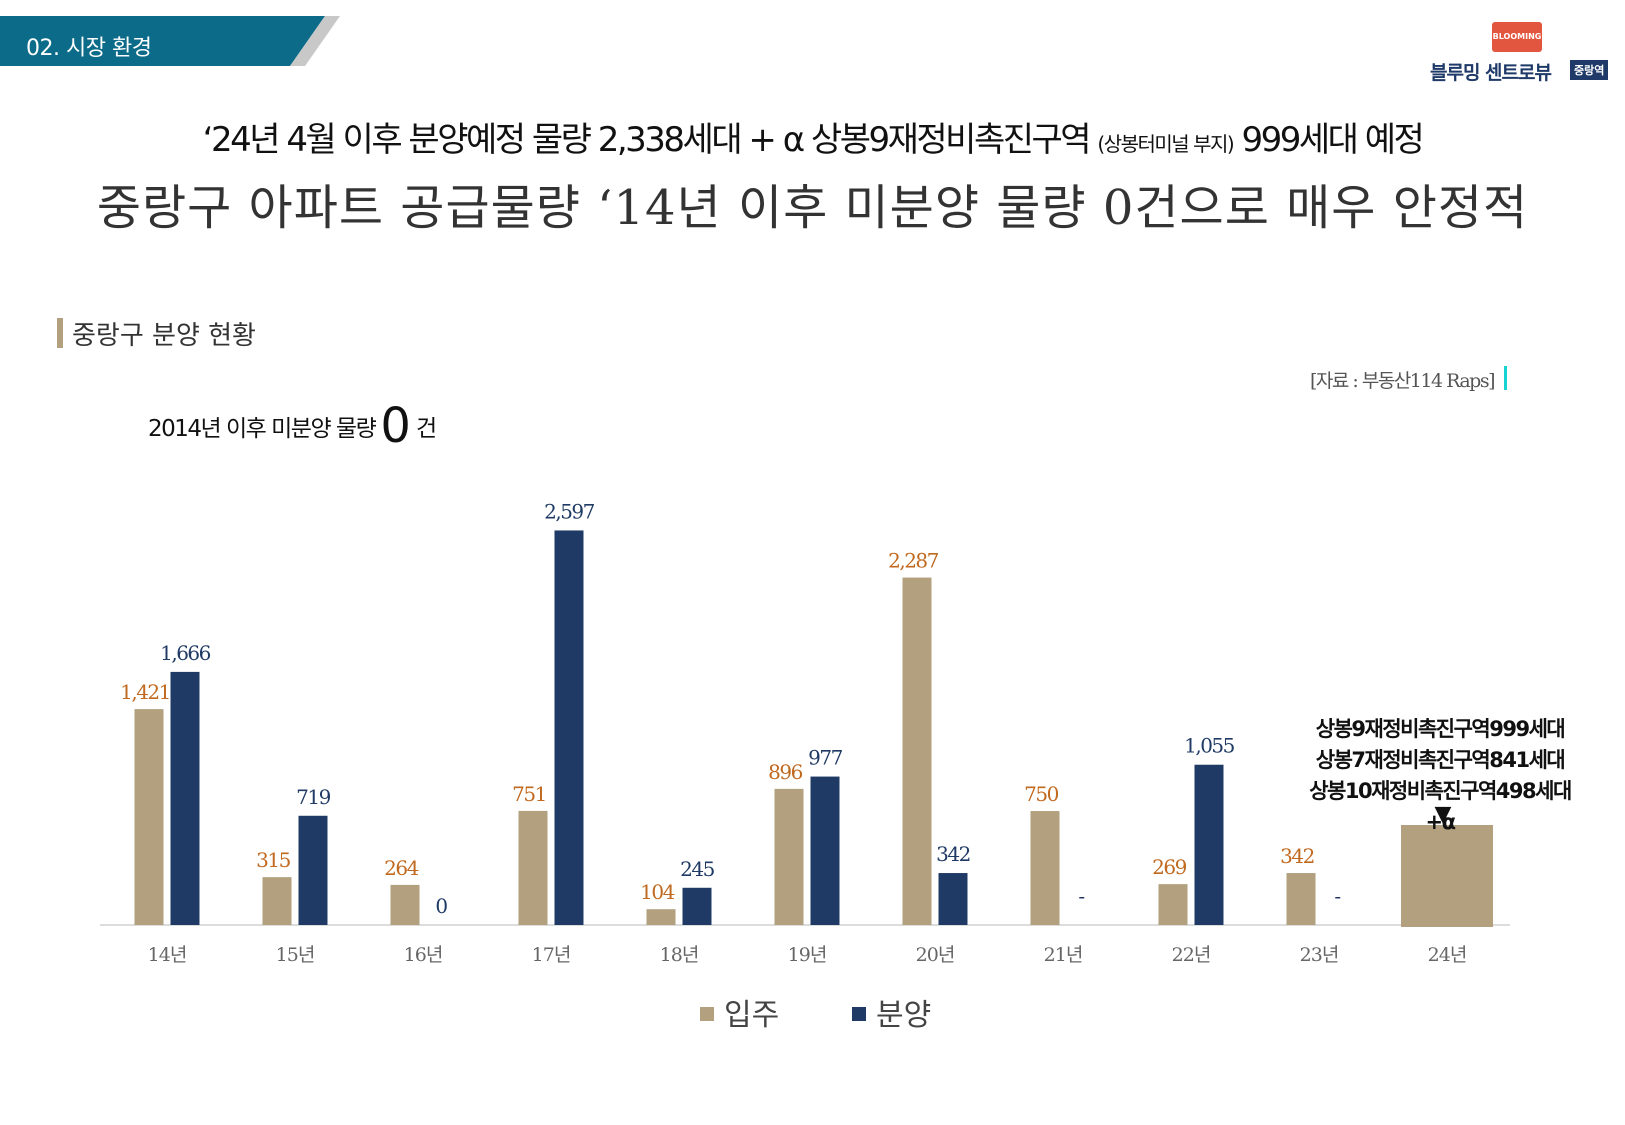  Describe the element at coordinates (1443, 814) in the screenshot. I see `annotation-arrow: ▼` at that location.